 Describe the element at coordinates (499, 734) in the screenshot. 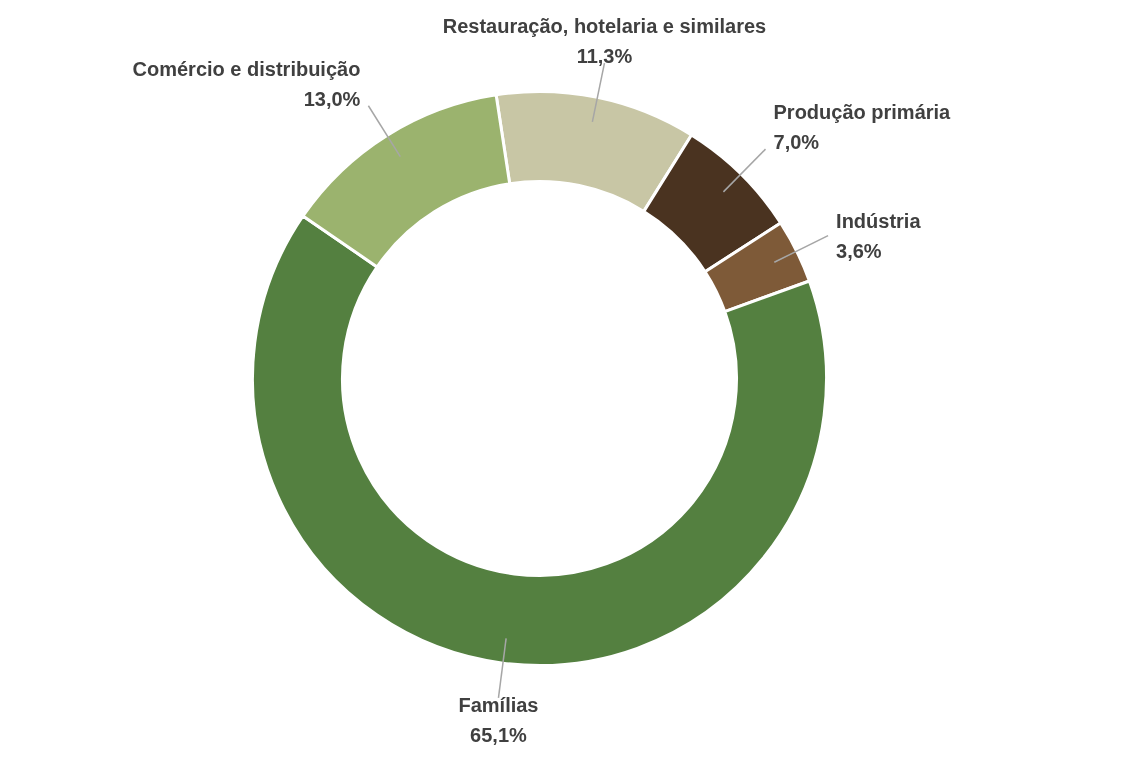

I see `data-label: 65,1%` at that location.